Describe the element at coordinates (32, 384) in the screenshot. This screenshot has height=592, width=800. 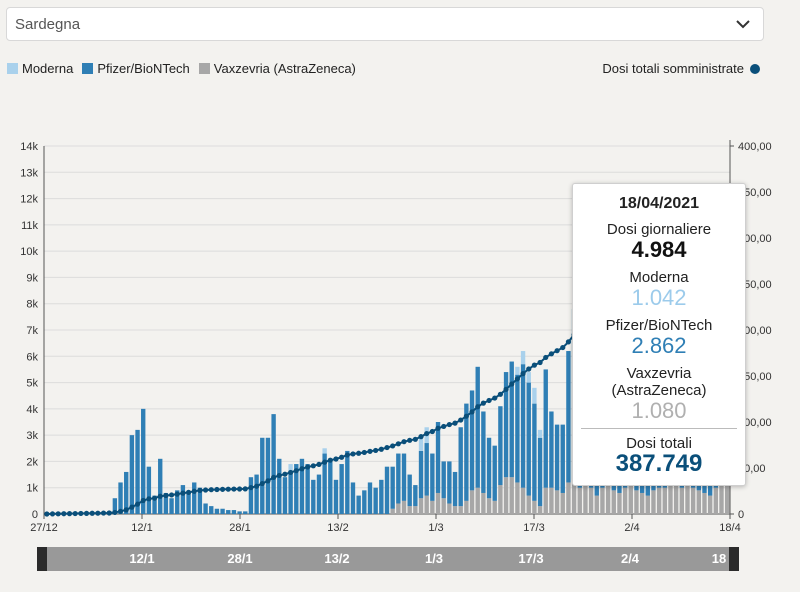
I see `y-left-tick-label: 5k` at that location.